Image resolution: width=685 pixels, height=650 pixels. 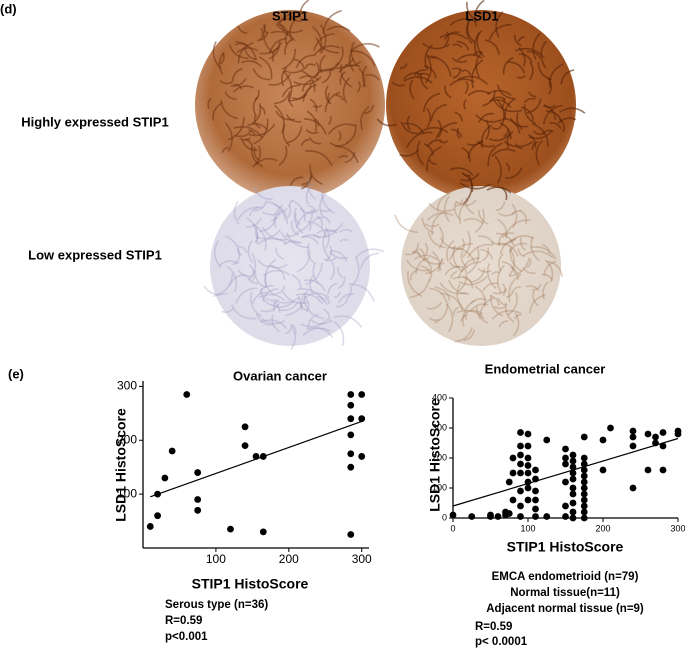 What do you see at coordinates (501, 642) in the screenshot?
I see `note: p< 0.0001` at bounding box center [501, 642].